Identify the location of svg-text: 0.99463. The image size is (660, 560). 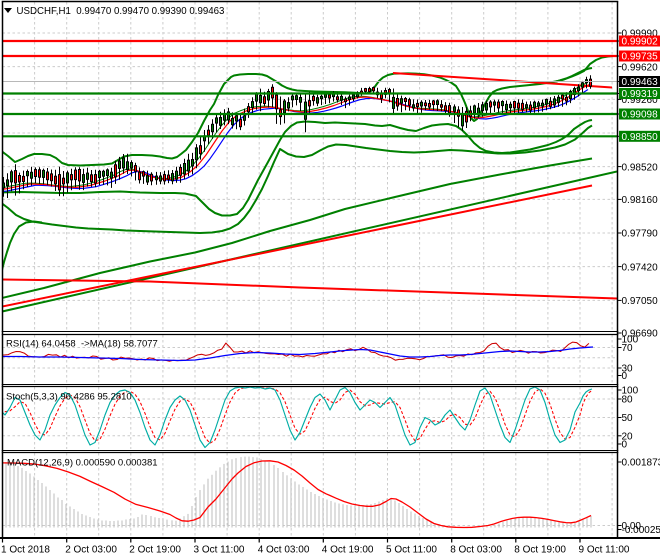
(640, 82).